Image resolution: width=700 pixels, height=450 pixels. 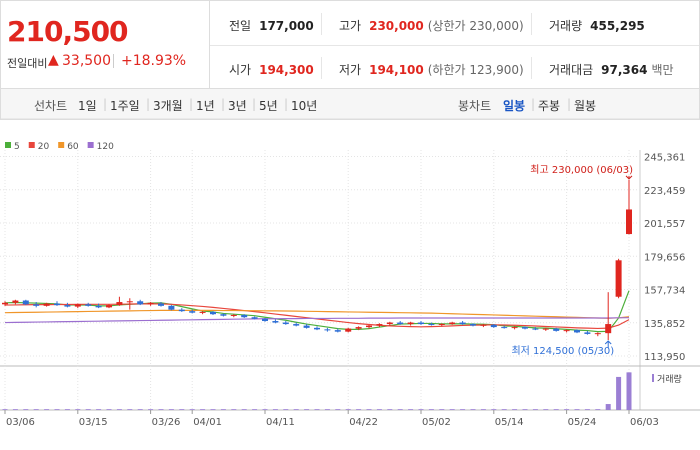 I want to click on stat: 거래대금 97,364 백만, so click(x=611, y=69).